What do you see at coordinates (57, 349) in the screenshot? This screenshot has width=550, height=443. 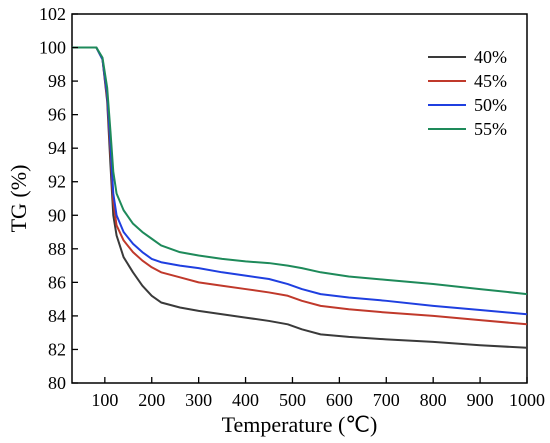 I see `y-tick-label: 82` at bounding box center [57, 349].